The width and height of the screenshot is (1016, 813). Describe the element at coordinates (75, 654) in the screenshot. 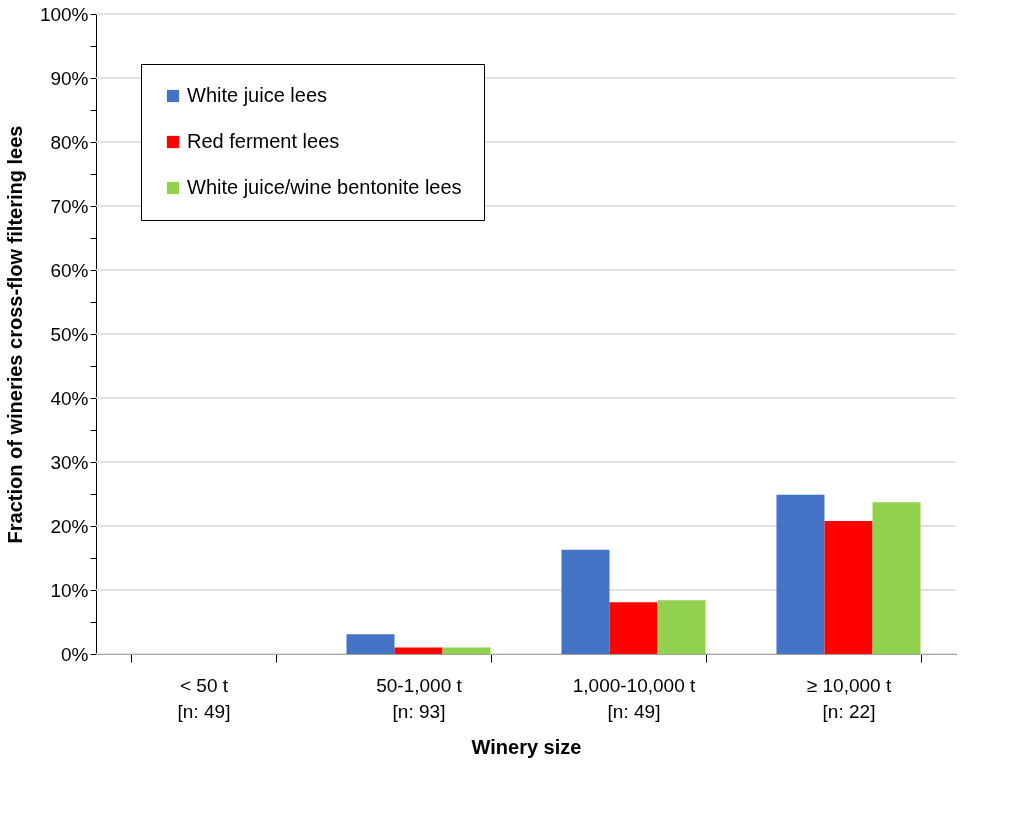

I see `y-tick-label: 0%` at that location.